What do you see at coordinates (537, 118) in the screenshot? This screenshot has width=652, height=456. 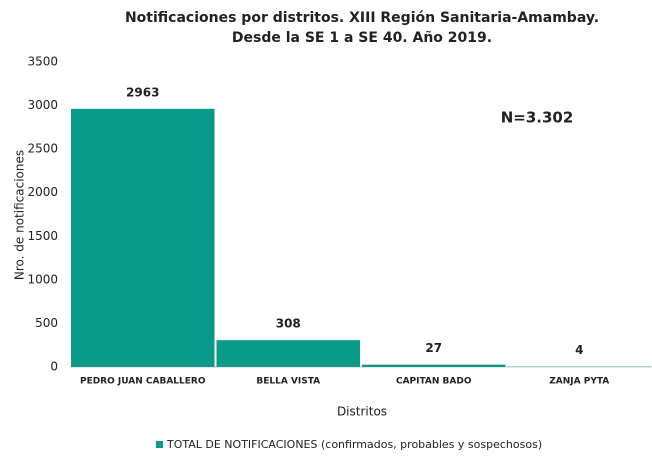 I see `annotation: N=3.302` at bounding box center [537, 118].